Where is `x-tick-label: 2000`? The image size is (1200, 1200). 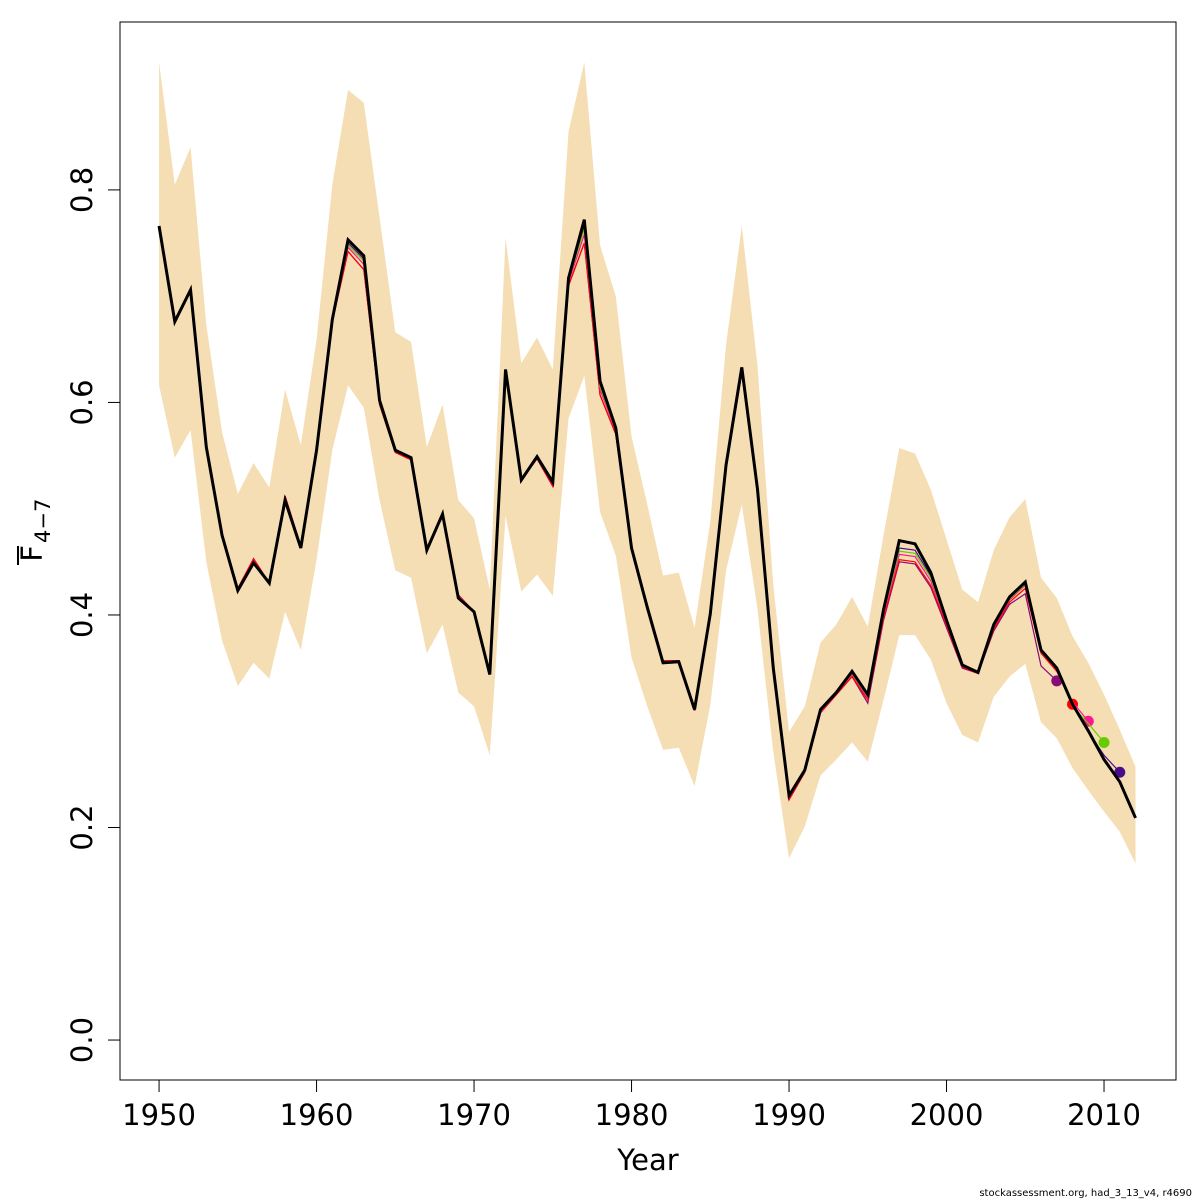 x-tick-label: 2000 is located at coordinates (947, 1115).